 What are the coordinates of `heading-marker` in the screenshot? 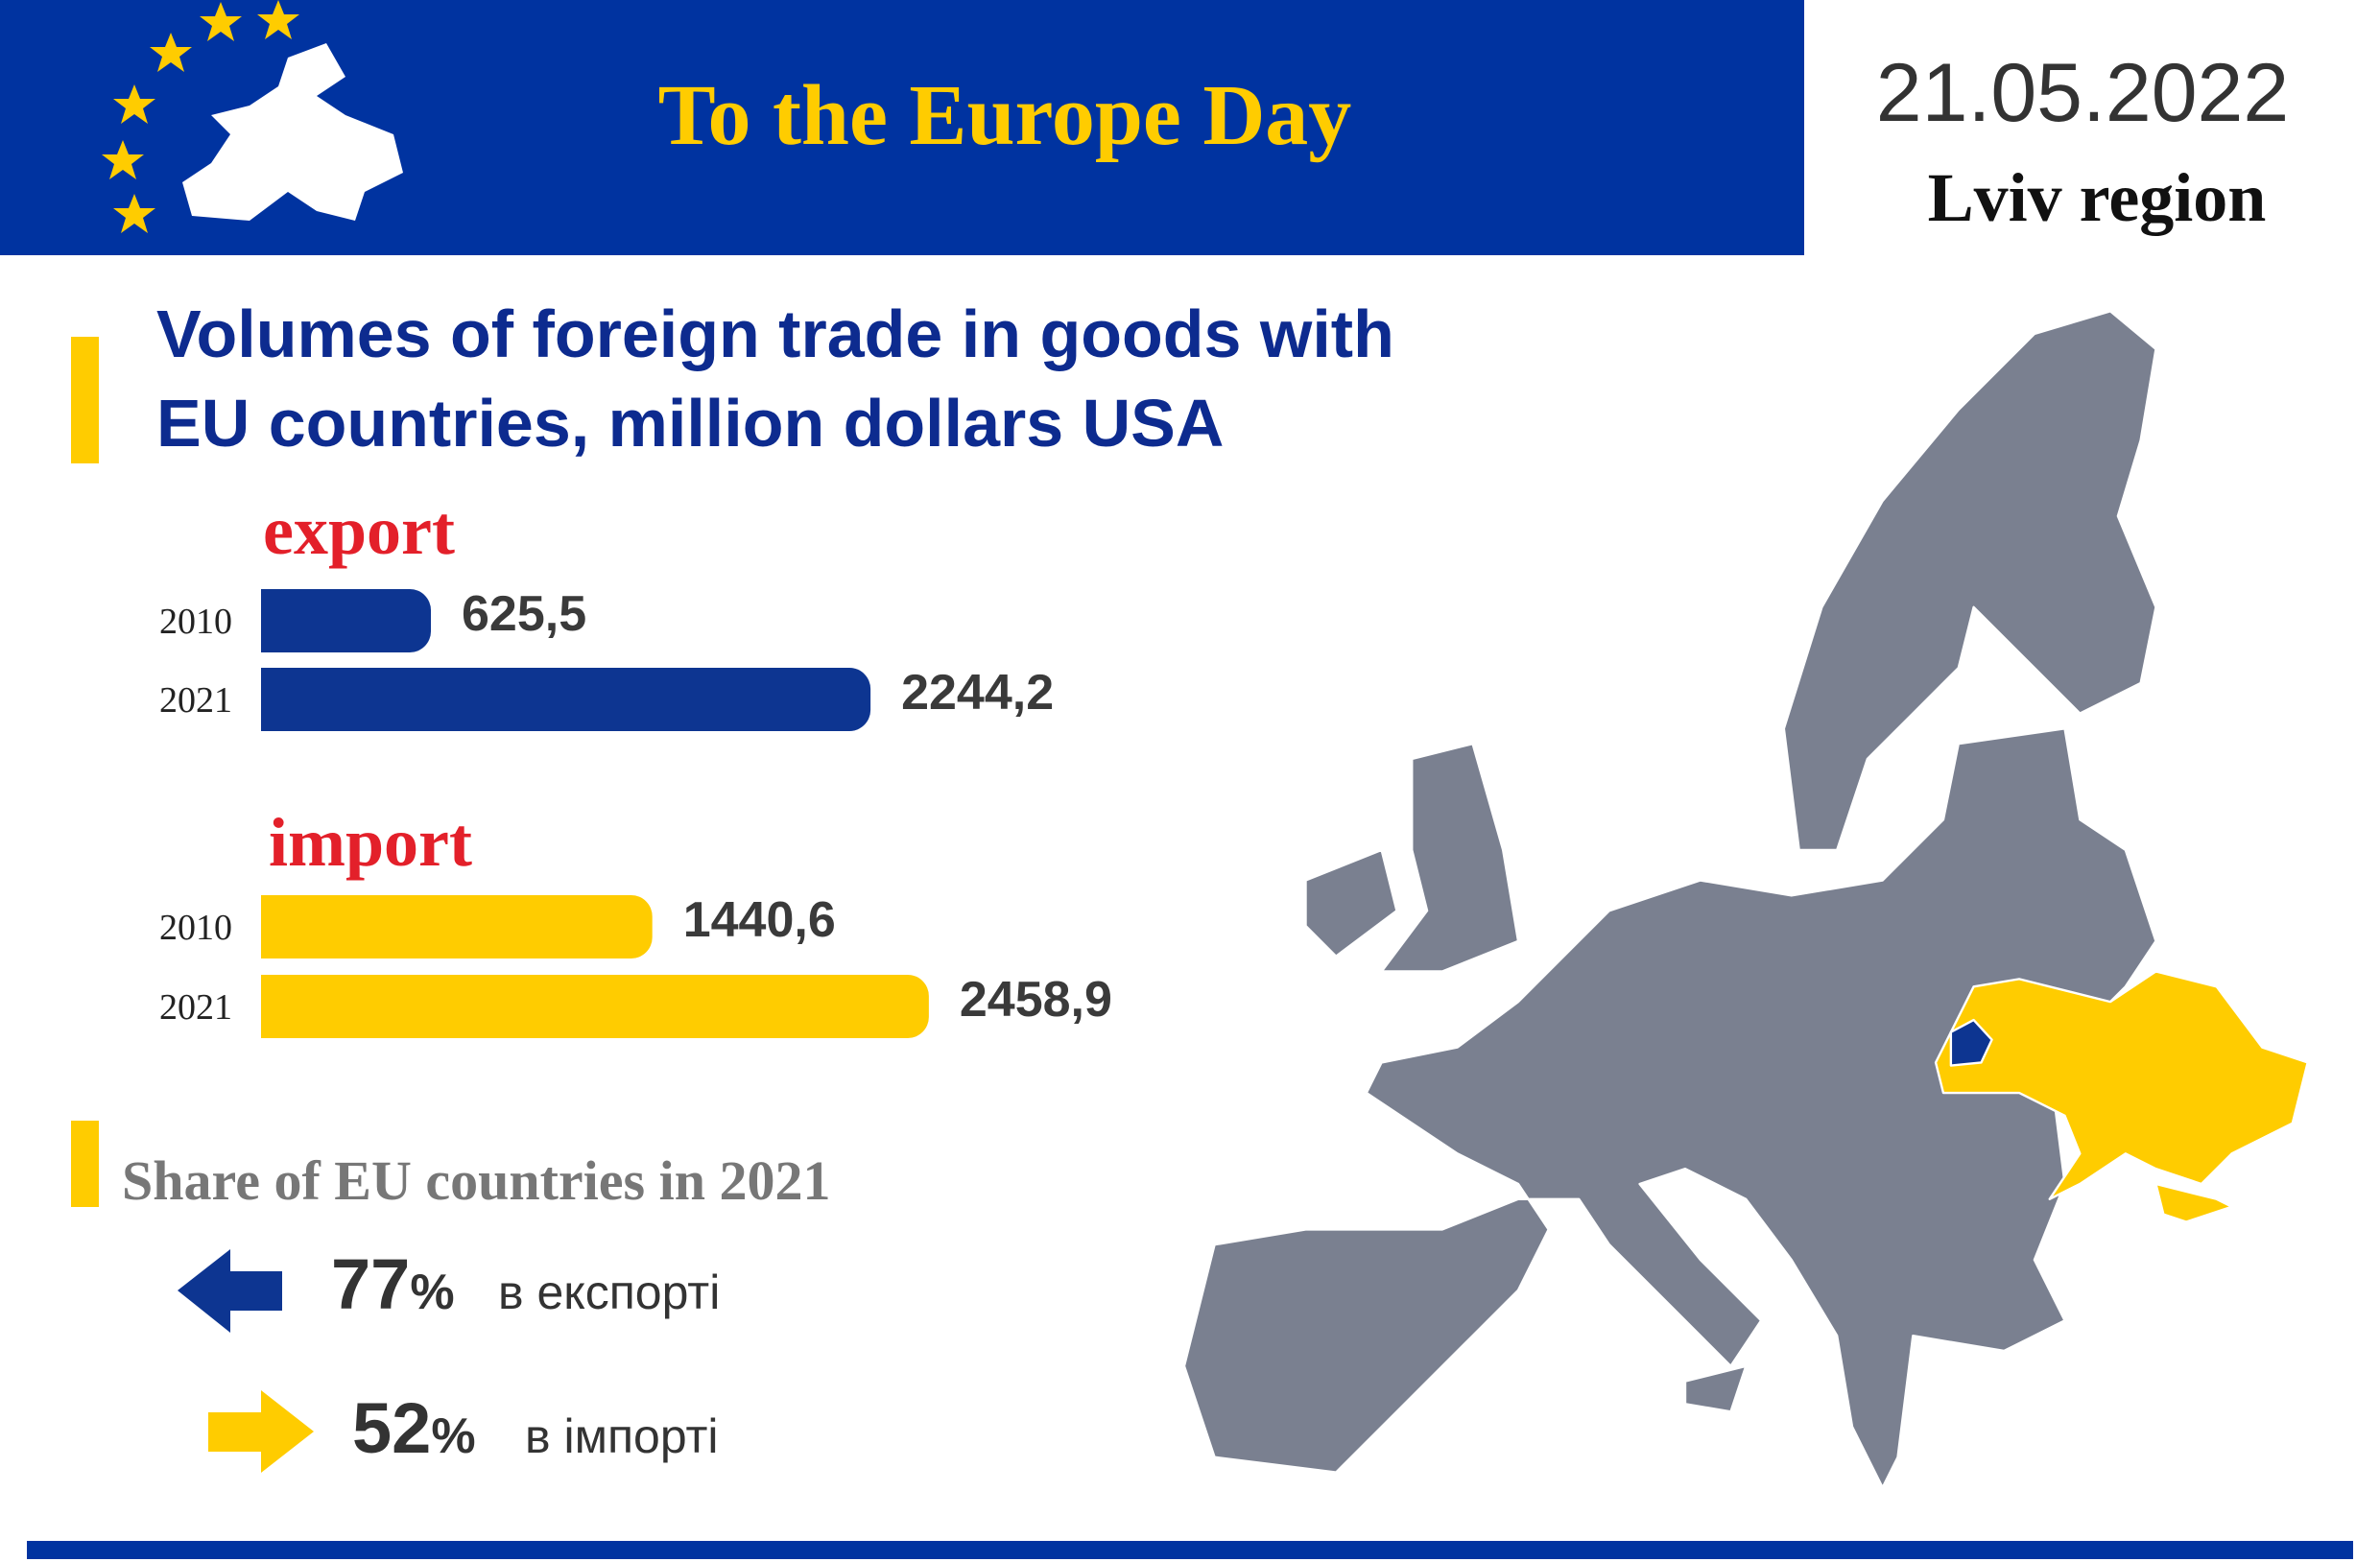 It's located at (85, 400).